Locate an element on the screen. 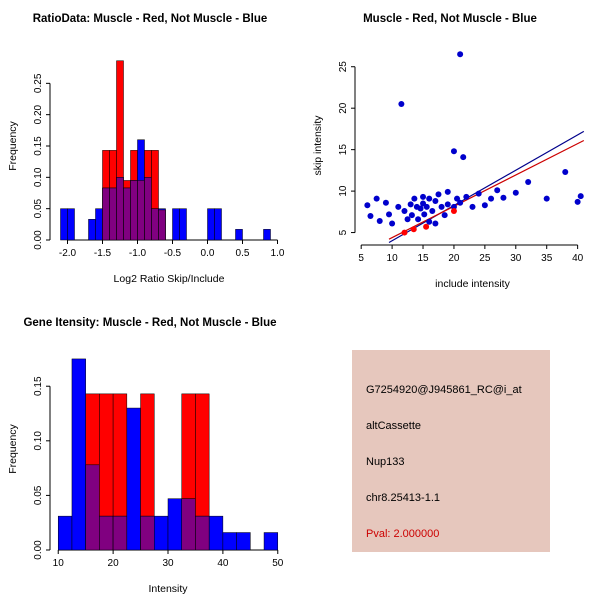  svg-text: 0.5 is located at coordinates (243, 253).